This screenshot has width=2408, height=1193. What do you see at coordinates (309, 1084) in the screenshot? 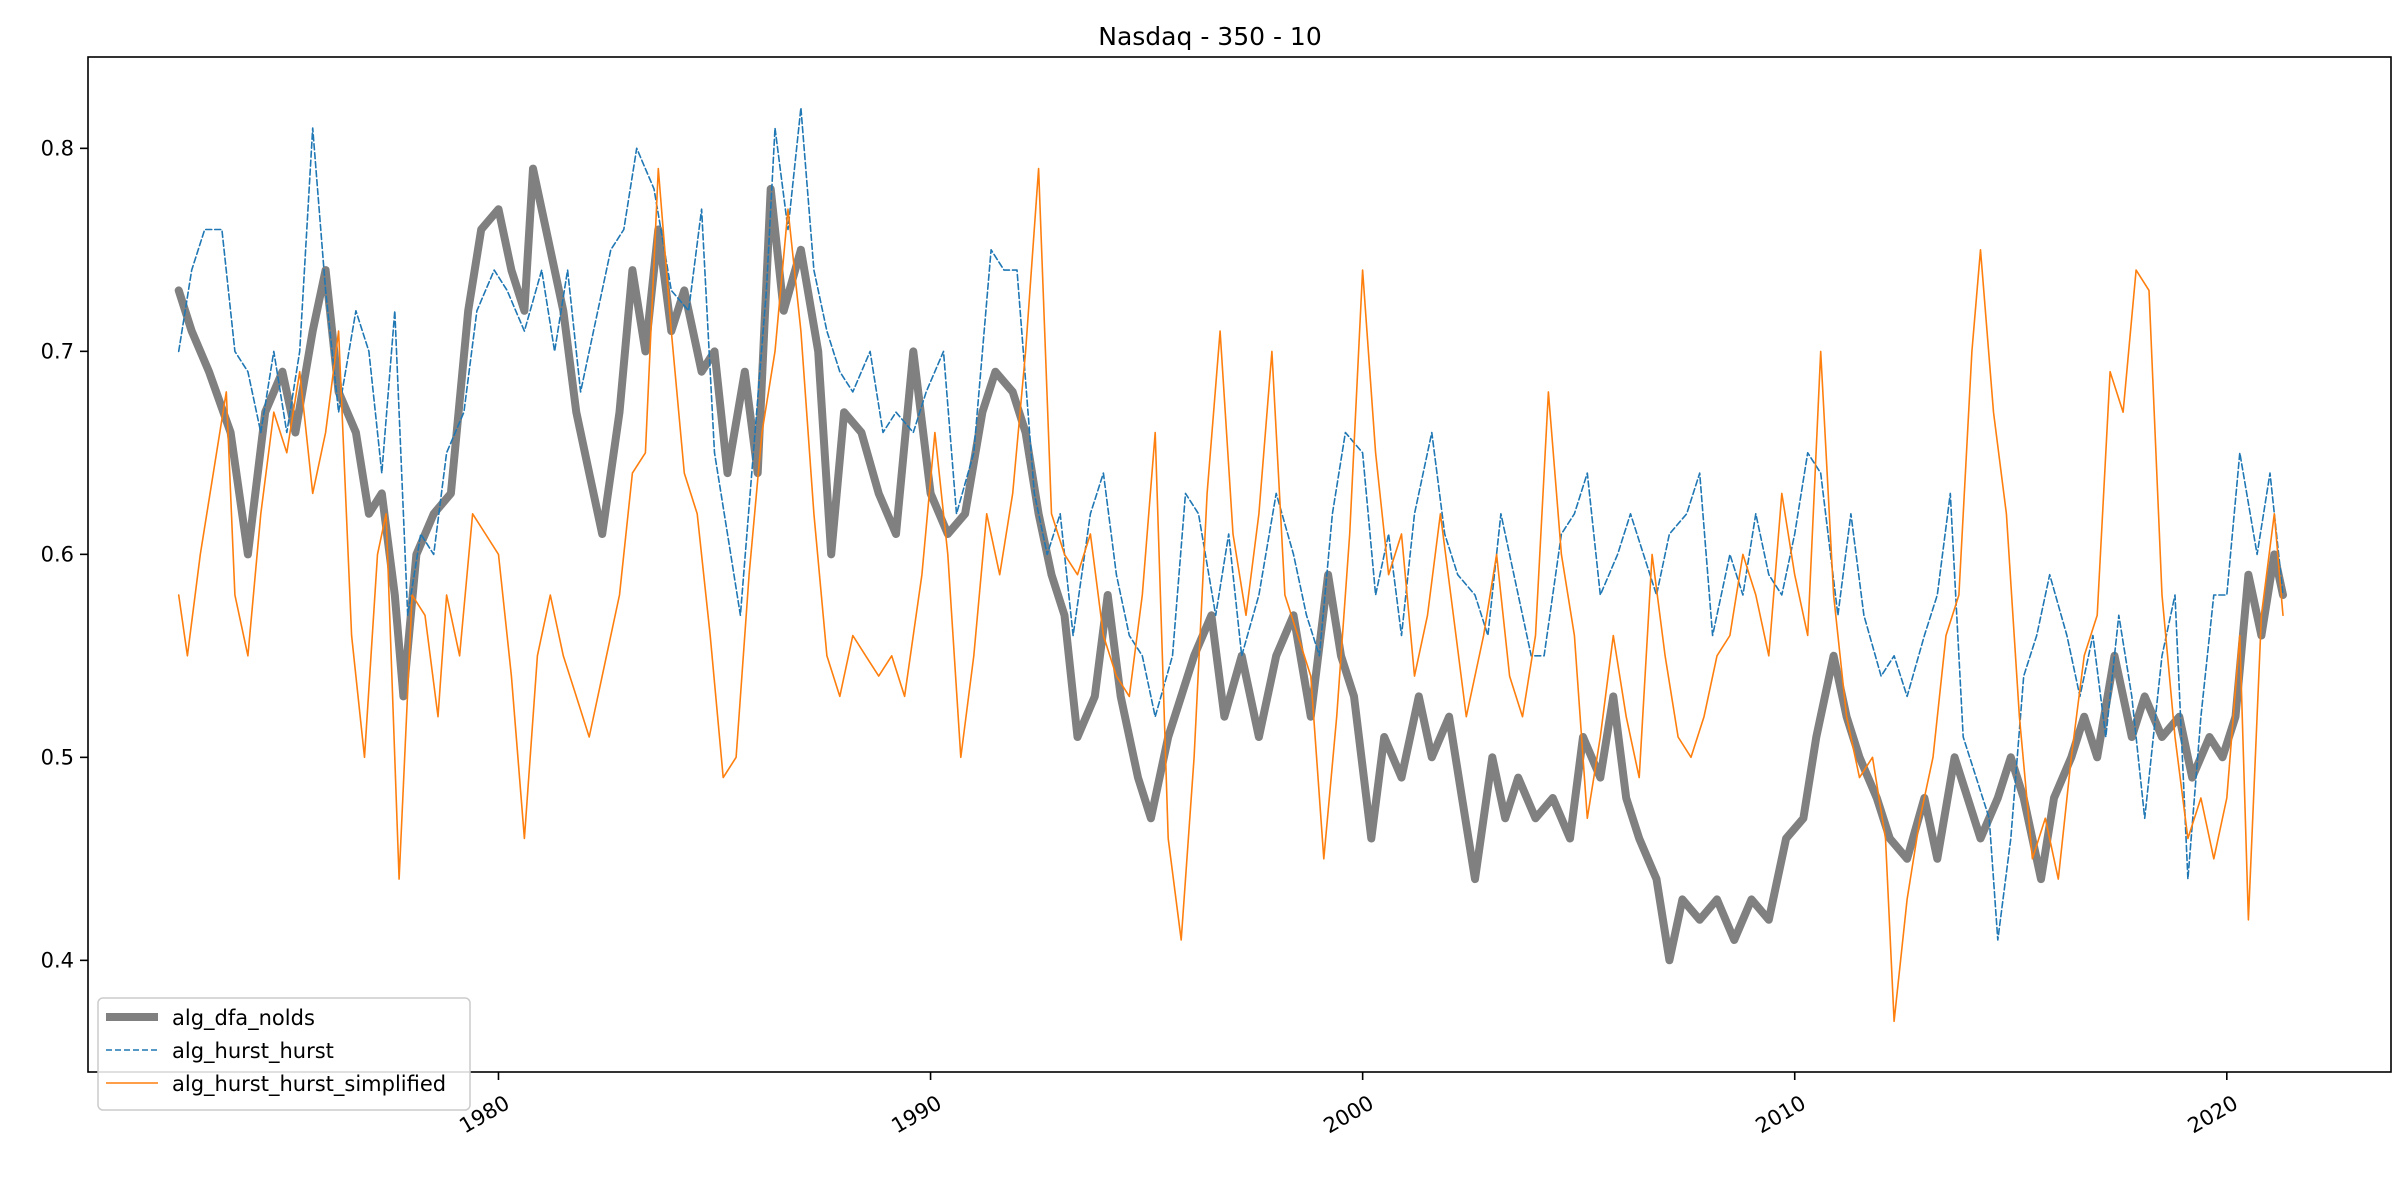
I see `legend-label-alg-hurst-hurst-simplified: alg_hurst_hurst_simplified` at bounding box center [309, 1084].